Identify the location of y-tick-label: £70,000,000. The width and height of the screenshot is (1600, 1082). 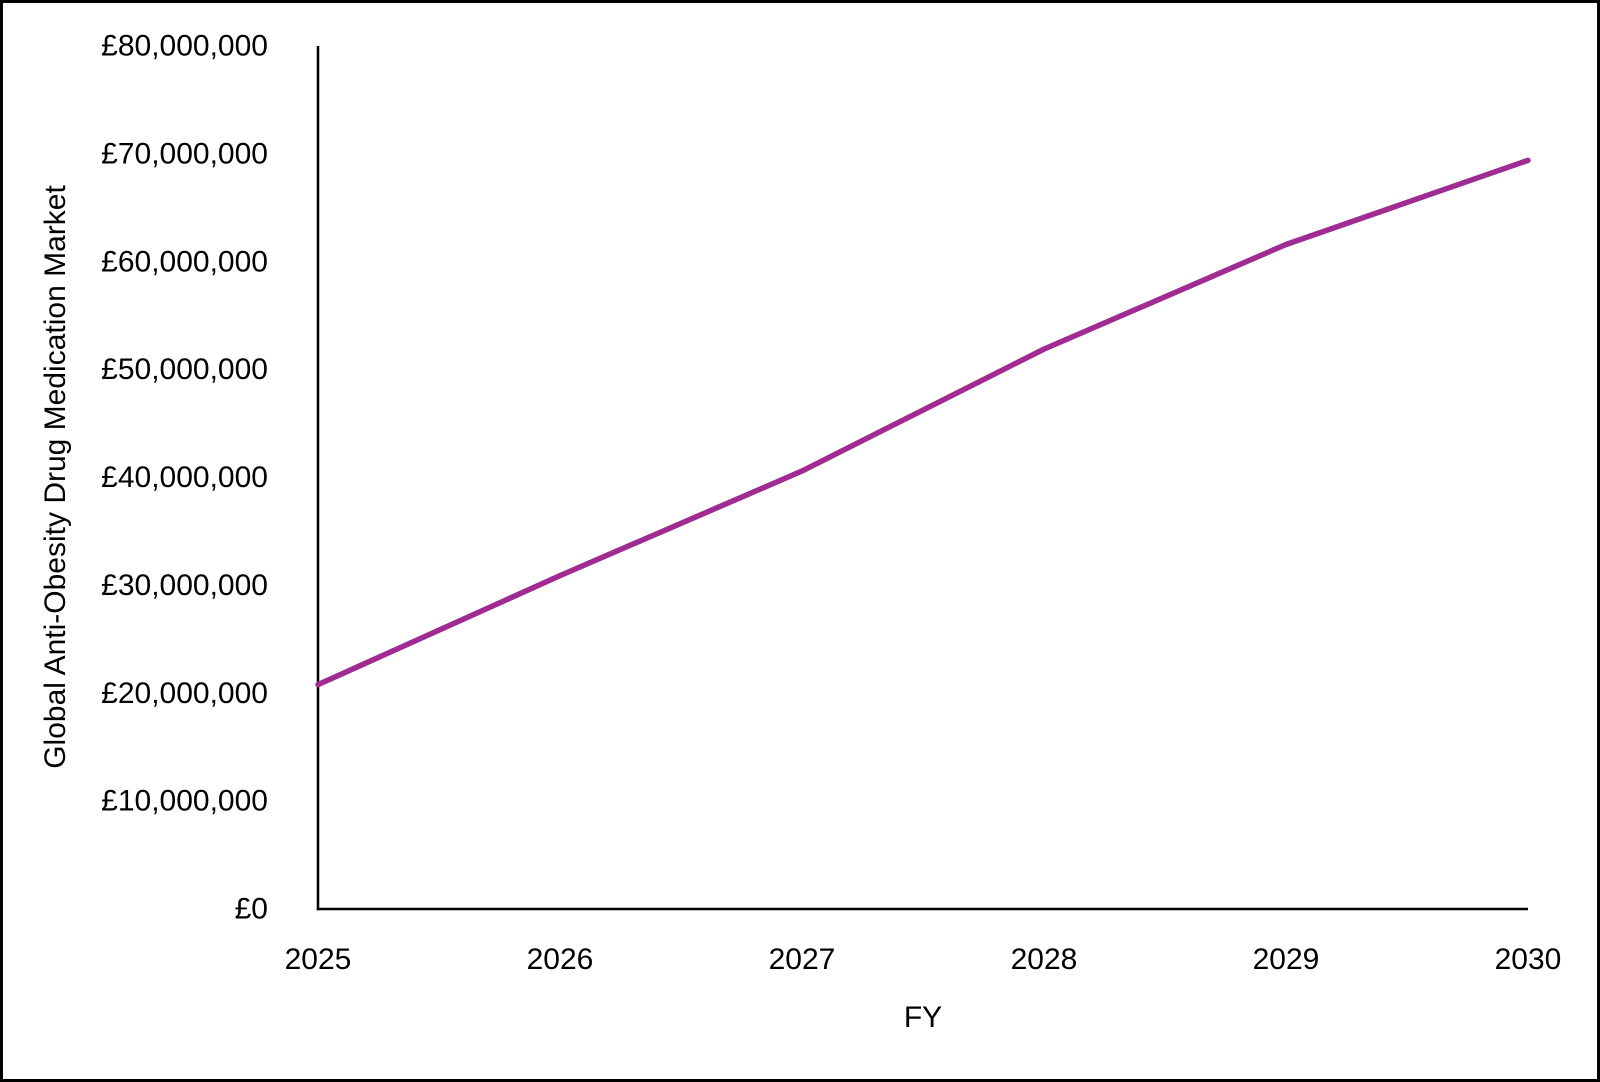
(184, 153).